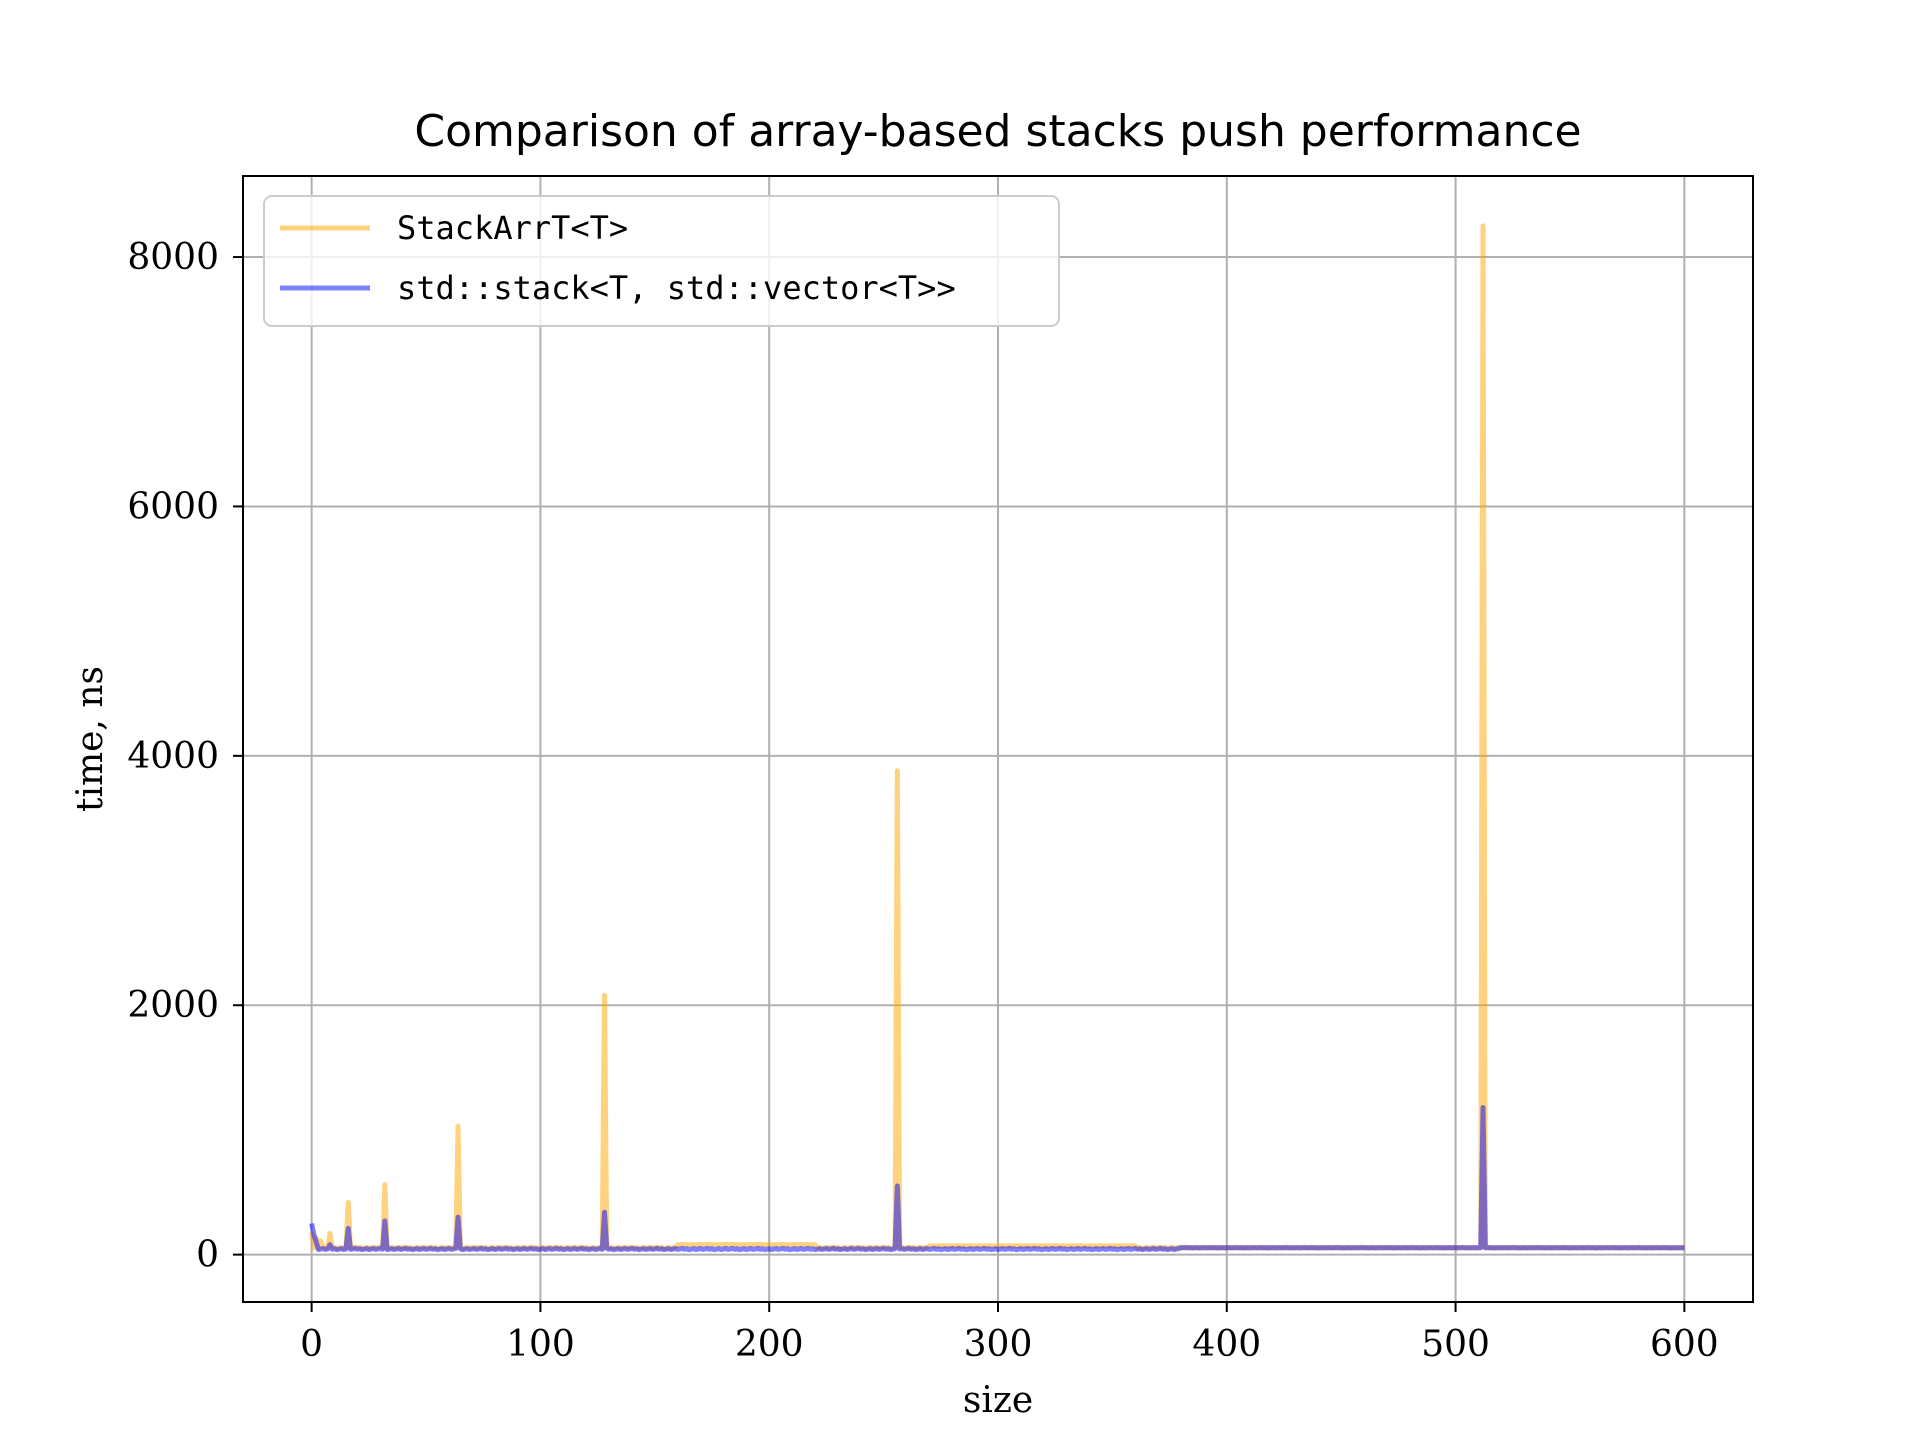 The width and height of the screenshot is (1920, 1440). Describe the element at coordinates (311, 1344) in the screenshot. I see `x-tick-label: 0` at that location.